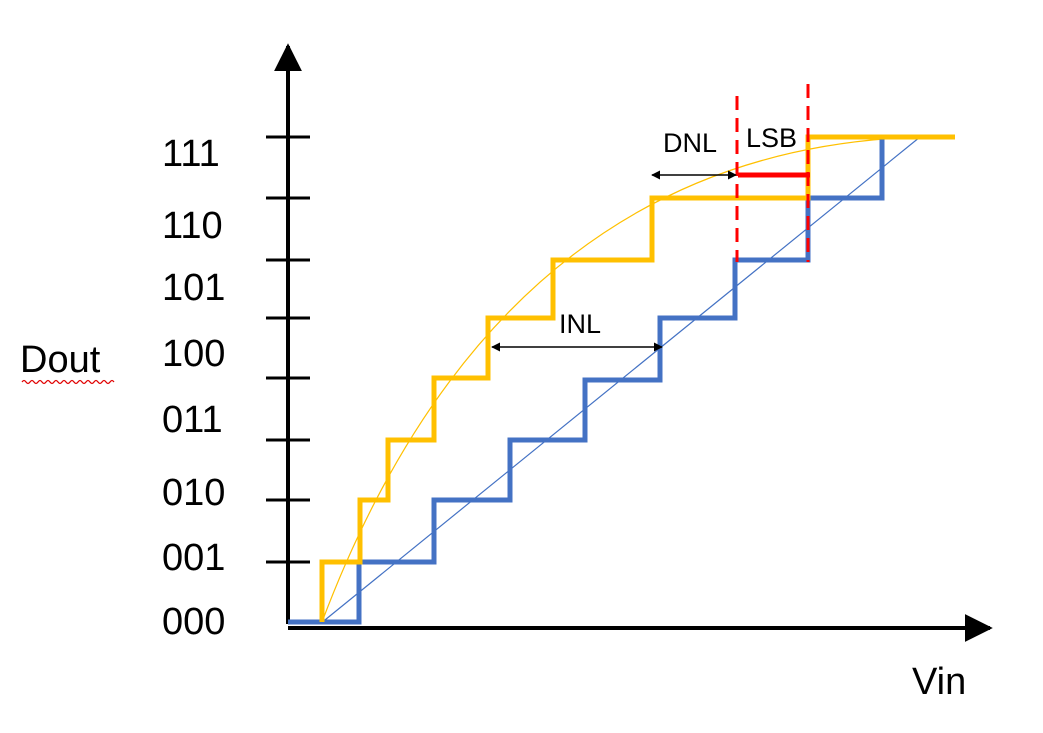  I want to click on lsb-label: LSB, so click(771, 138).